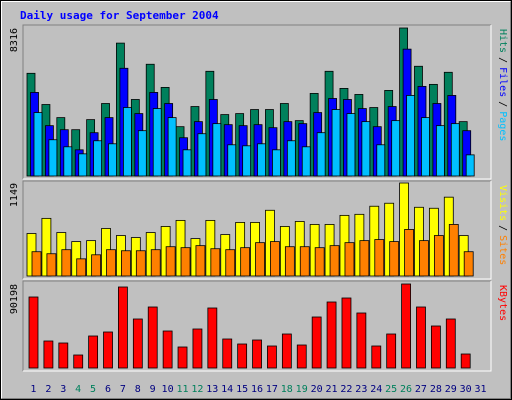 The width and height of the screenshot is (512, 400). Describe the element at coordinates (502, 85) in the screenshot. I see `legend: Hits / Files / Pages` at that location.